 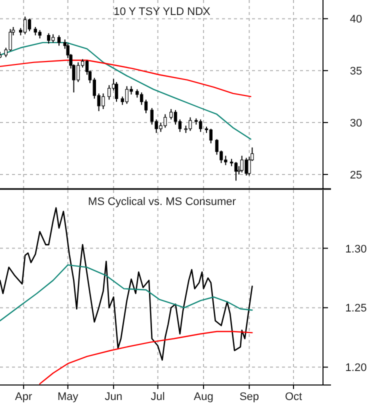 I want to click on y-tick-label: 40, so click(x=356, y=20).